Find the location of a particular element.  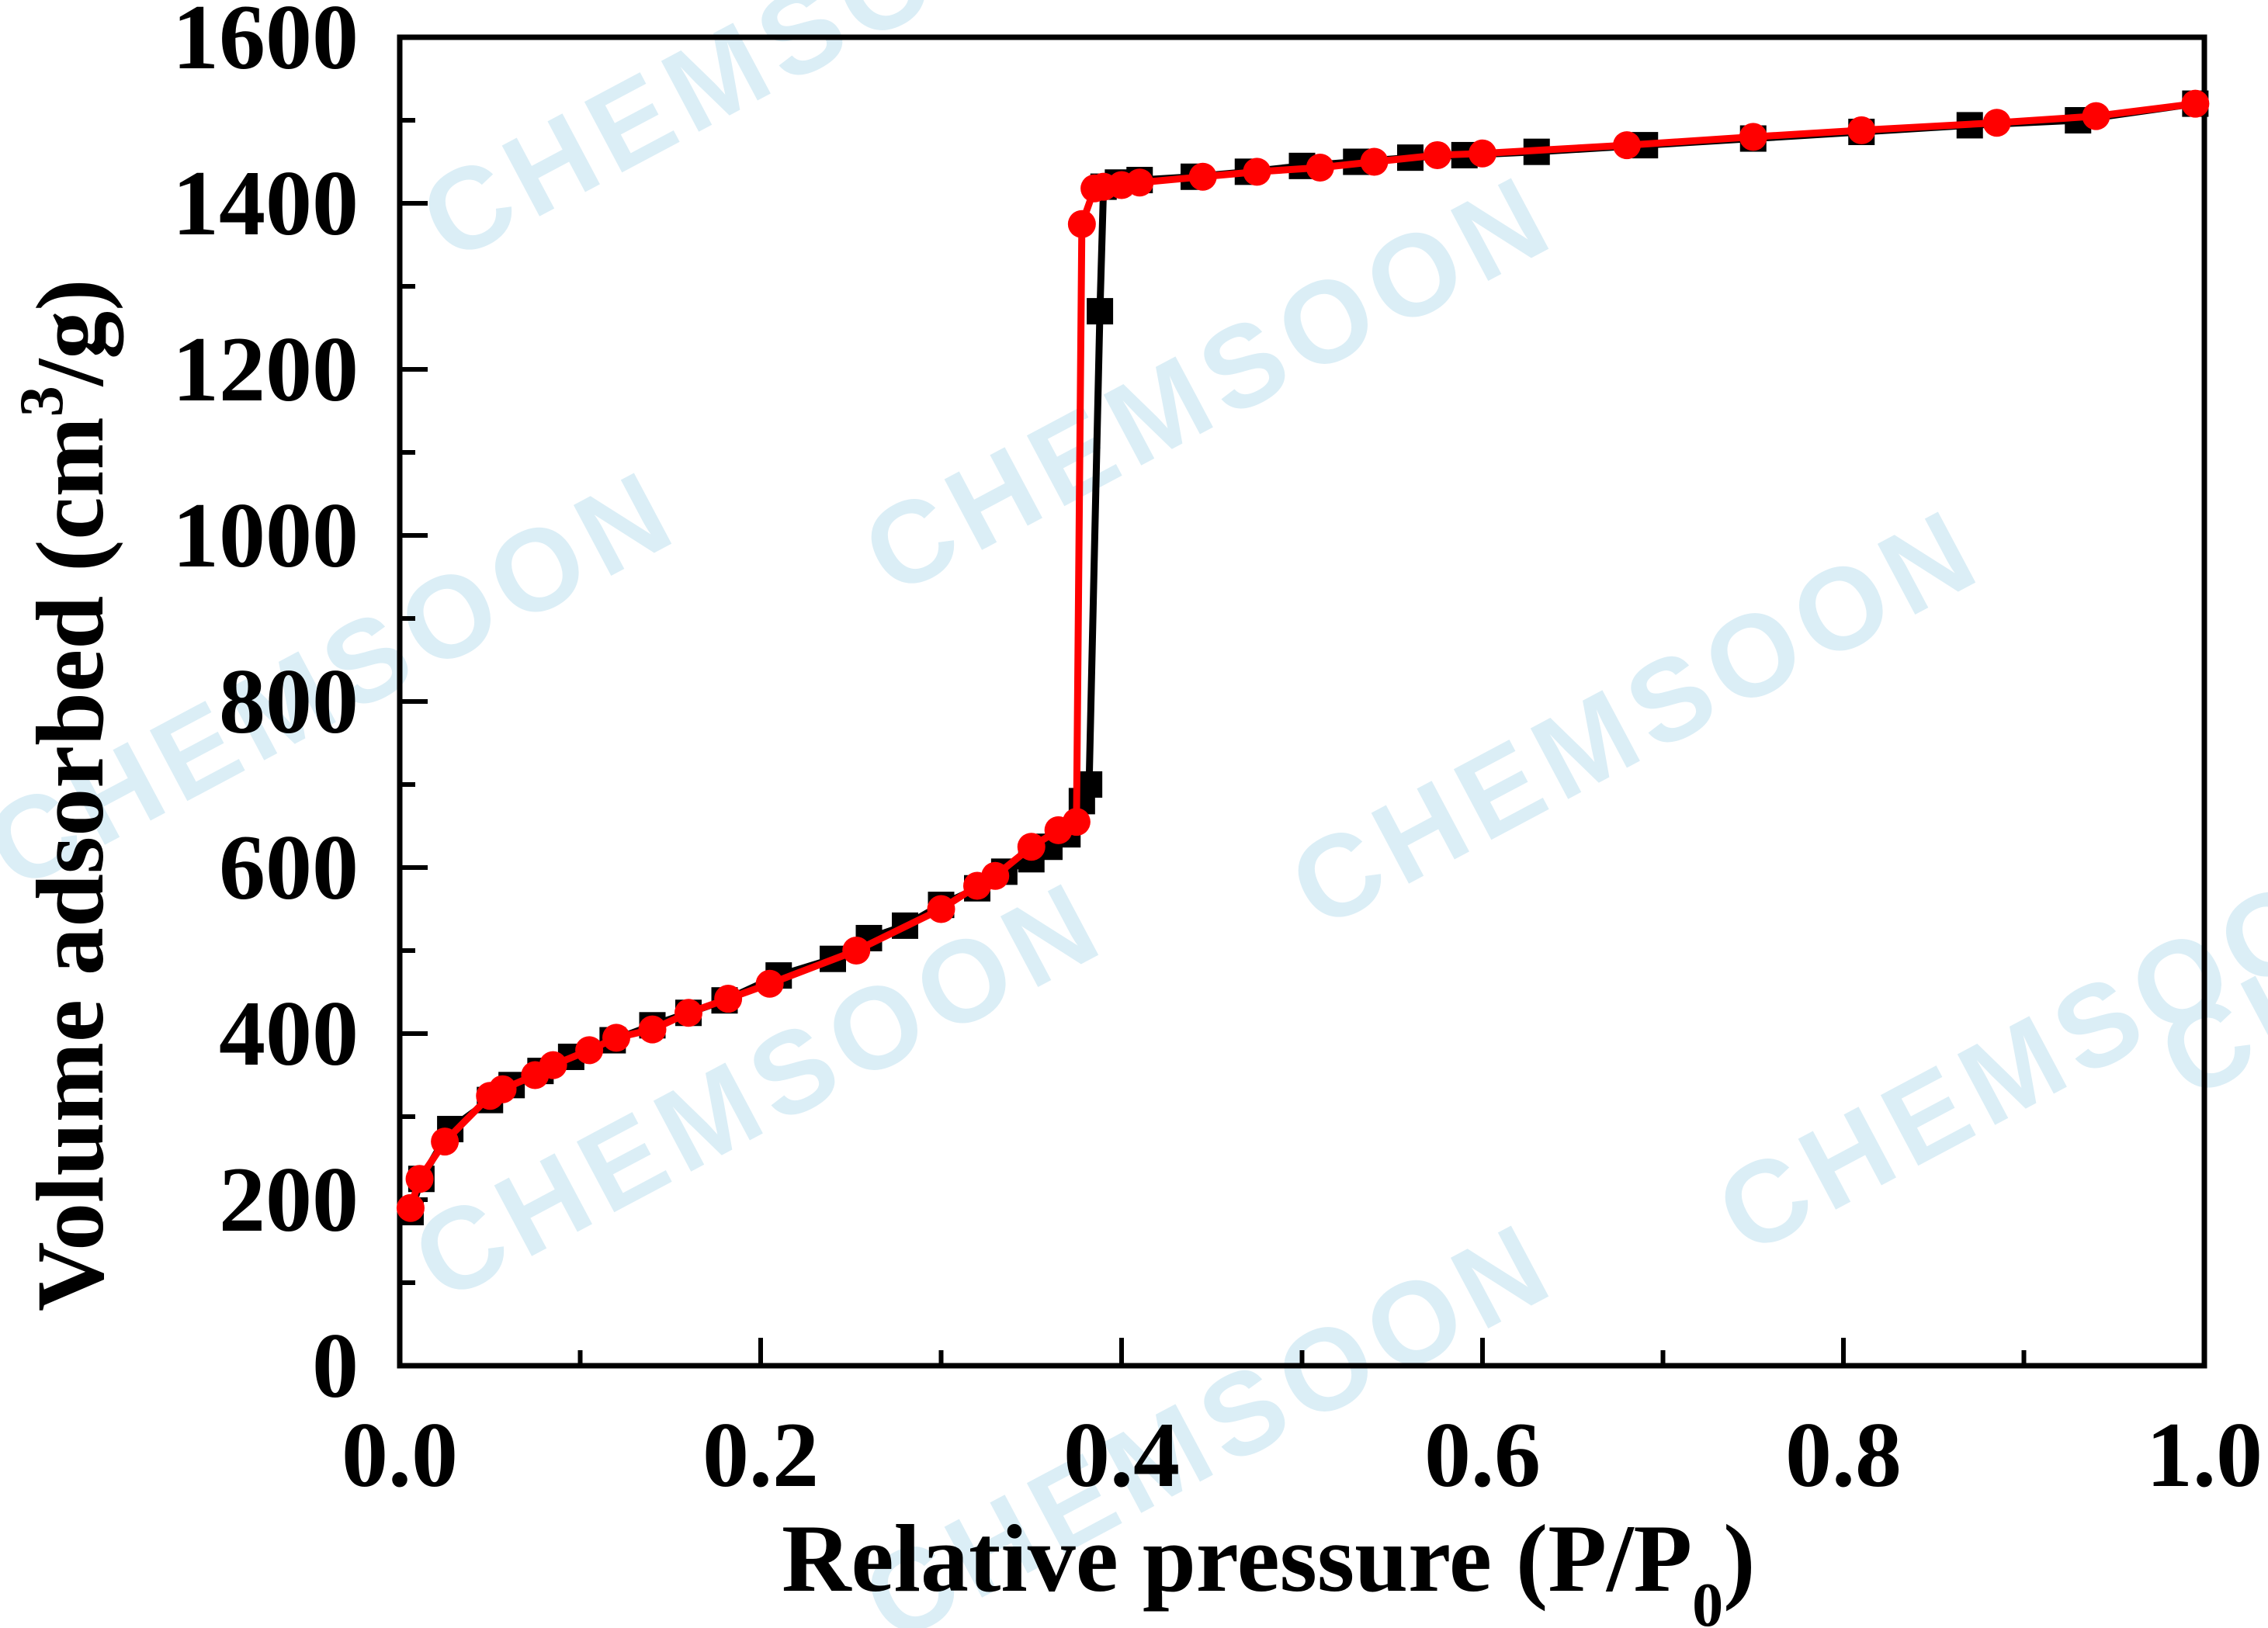

x-tick-label: 0.0 is located at coordinates (400, 1454).